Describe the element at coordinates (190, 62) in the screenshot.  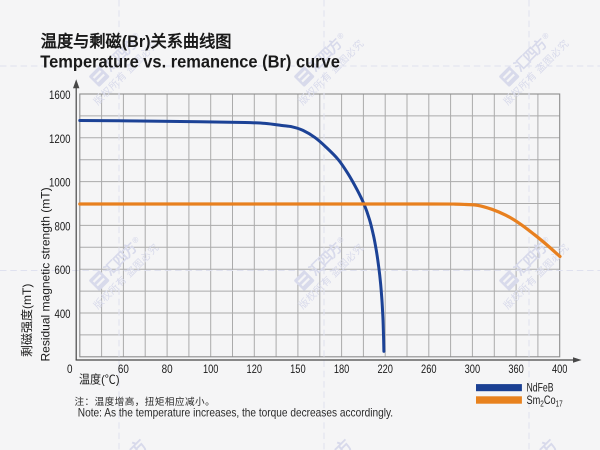
I see `svg-text:Temperature vs. remanence (Br): Temperature vs. remanence (Br) curve` at that location.